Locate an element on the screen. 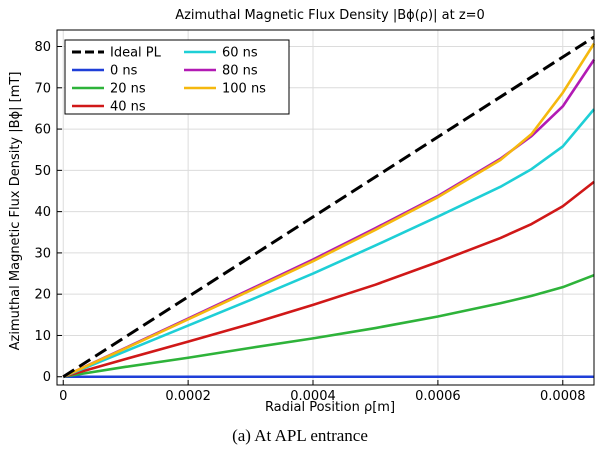  x-tick-label: 0.0002 is located at coordinates (188, 396).